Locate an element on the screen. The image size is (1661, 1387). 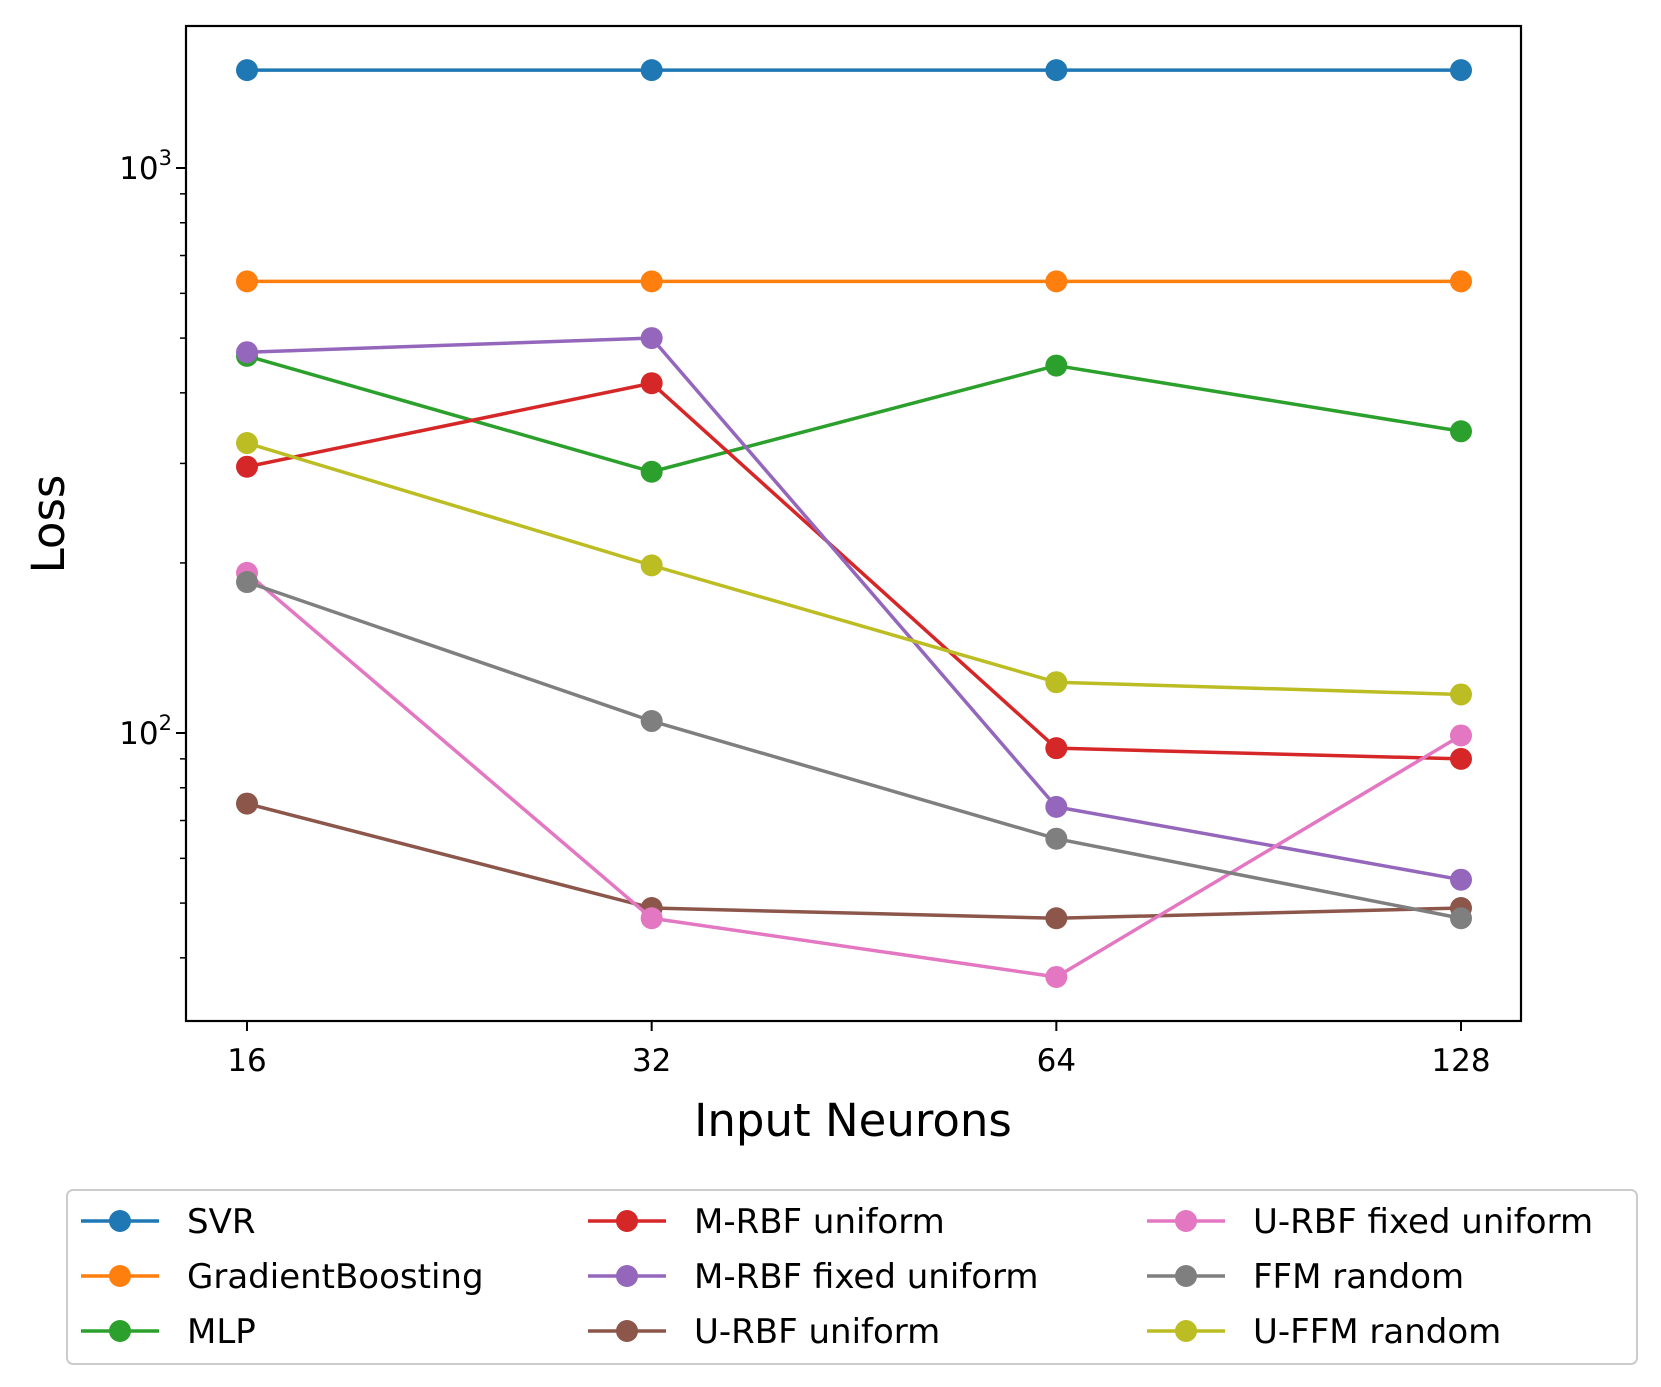
legend-label: U-RBF fixed uniform is located at coordinates (1423, 1222).